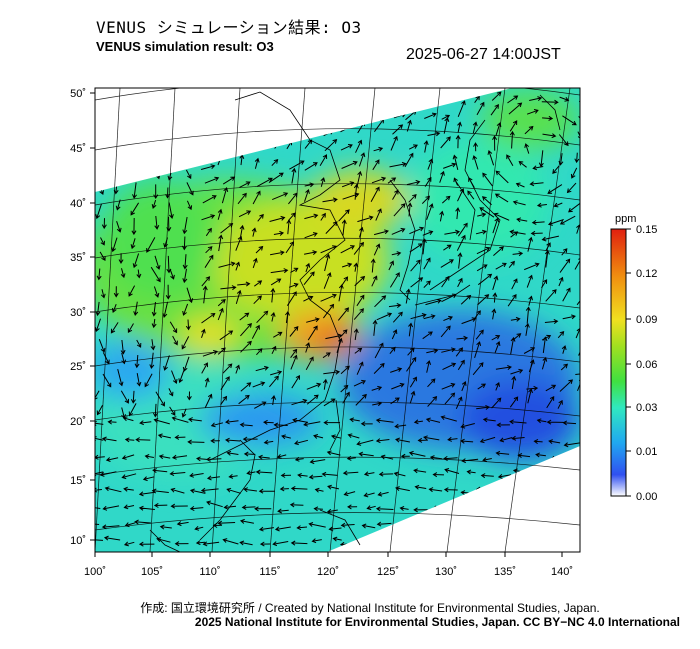 The height and width of the screenshot is (649, 700). Describe the element at coordinates (646, 320) in the screenshot. I see `colorbar-tick-label: 0.09` at that location.